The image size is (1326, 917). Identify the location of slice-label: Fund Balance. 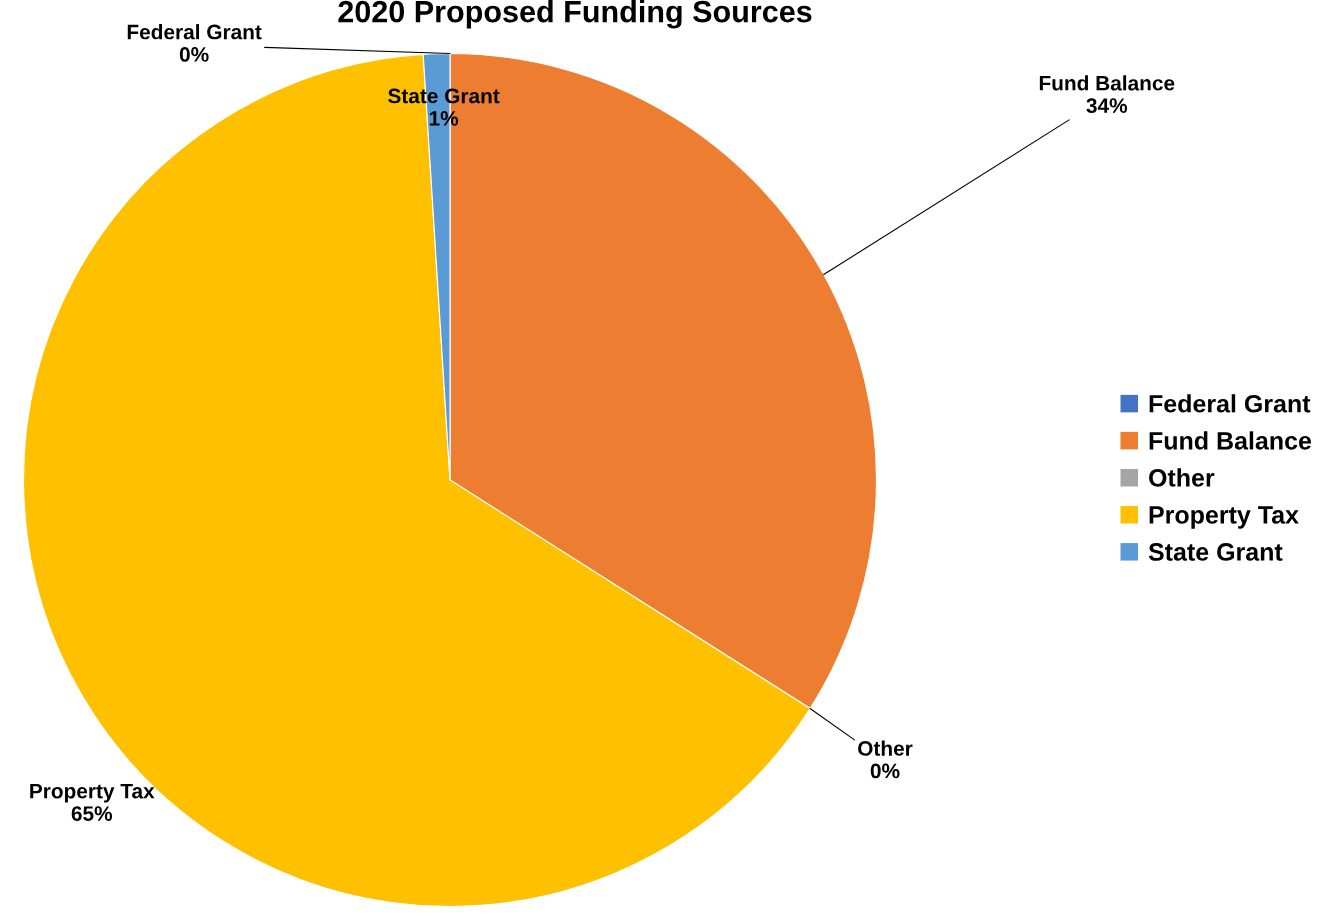
(1107, 83).